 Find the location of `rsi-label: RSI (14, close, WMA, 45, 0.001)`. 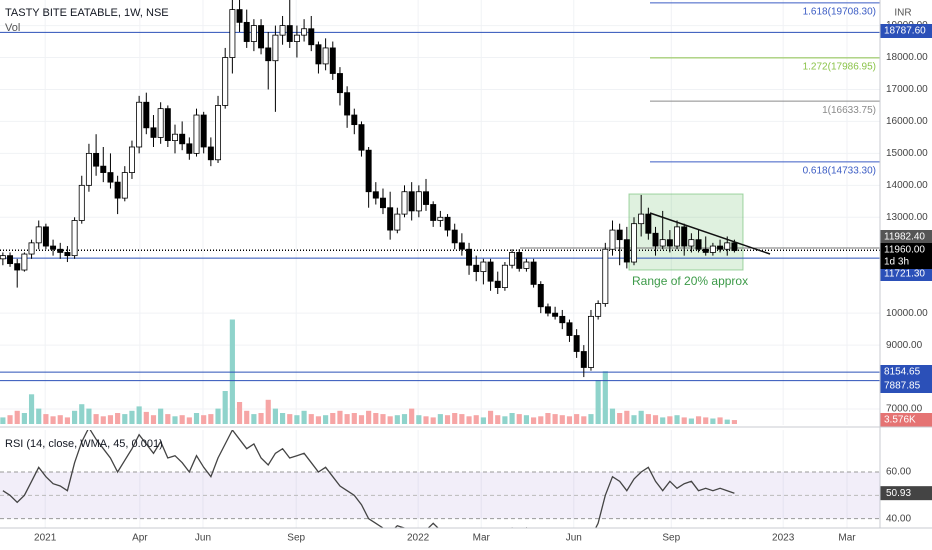

rsi-label: RSI (14, close, WMA, 45, 0.001) is located at coordinates (84, 444).